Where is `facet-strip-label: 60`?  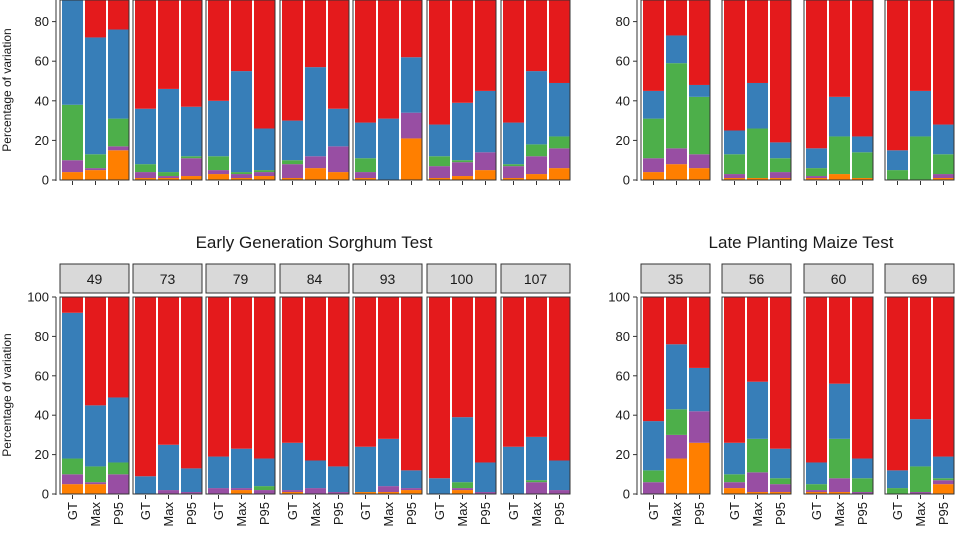
facet-strip-label: 60 is located at coordinates (839, 279).